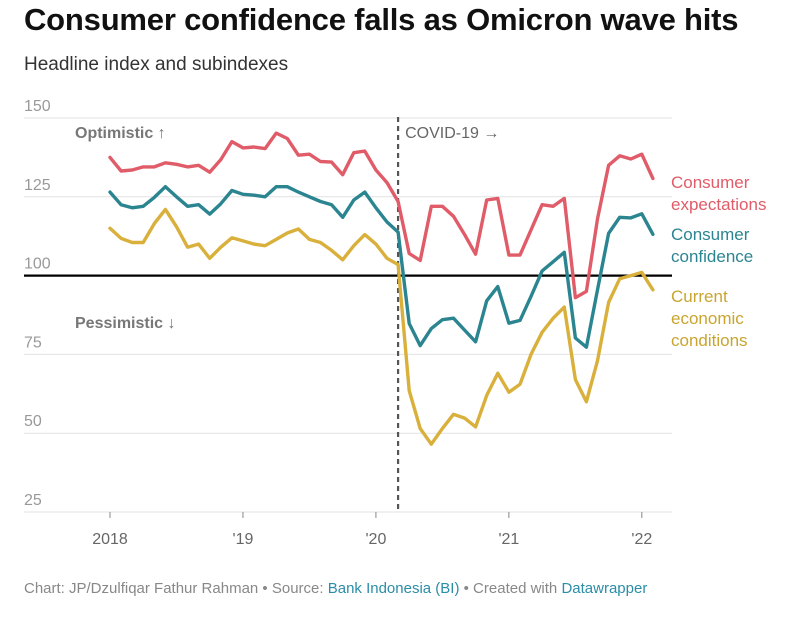 The image size is (801, 619). Describe the element at coordinates (37, 303) in the screenshot. I see `y-axis: 25 50 75 100 125 150` at that location.